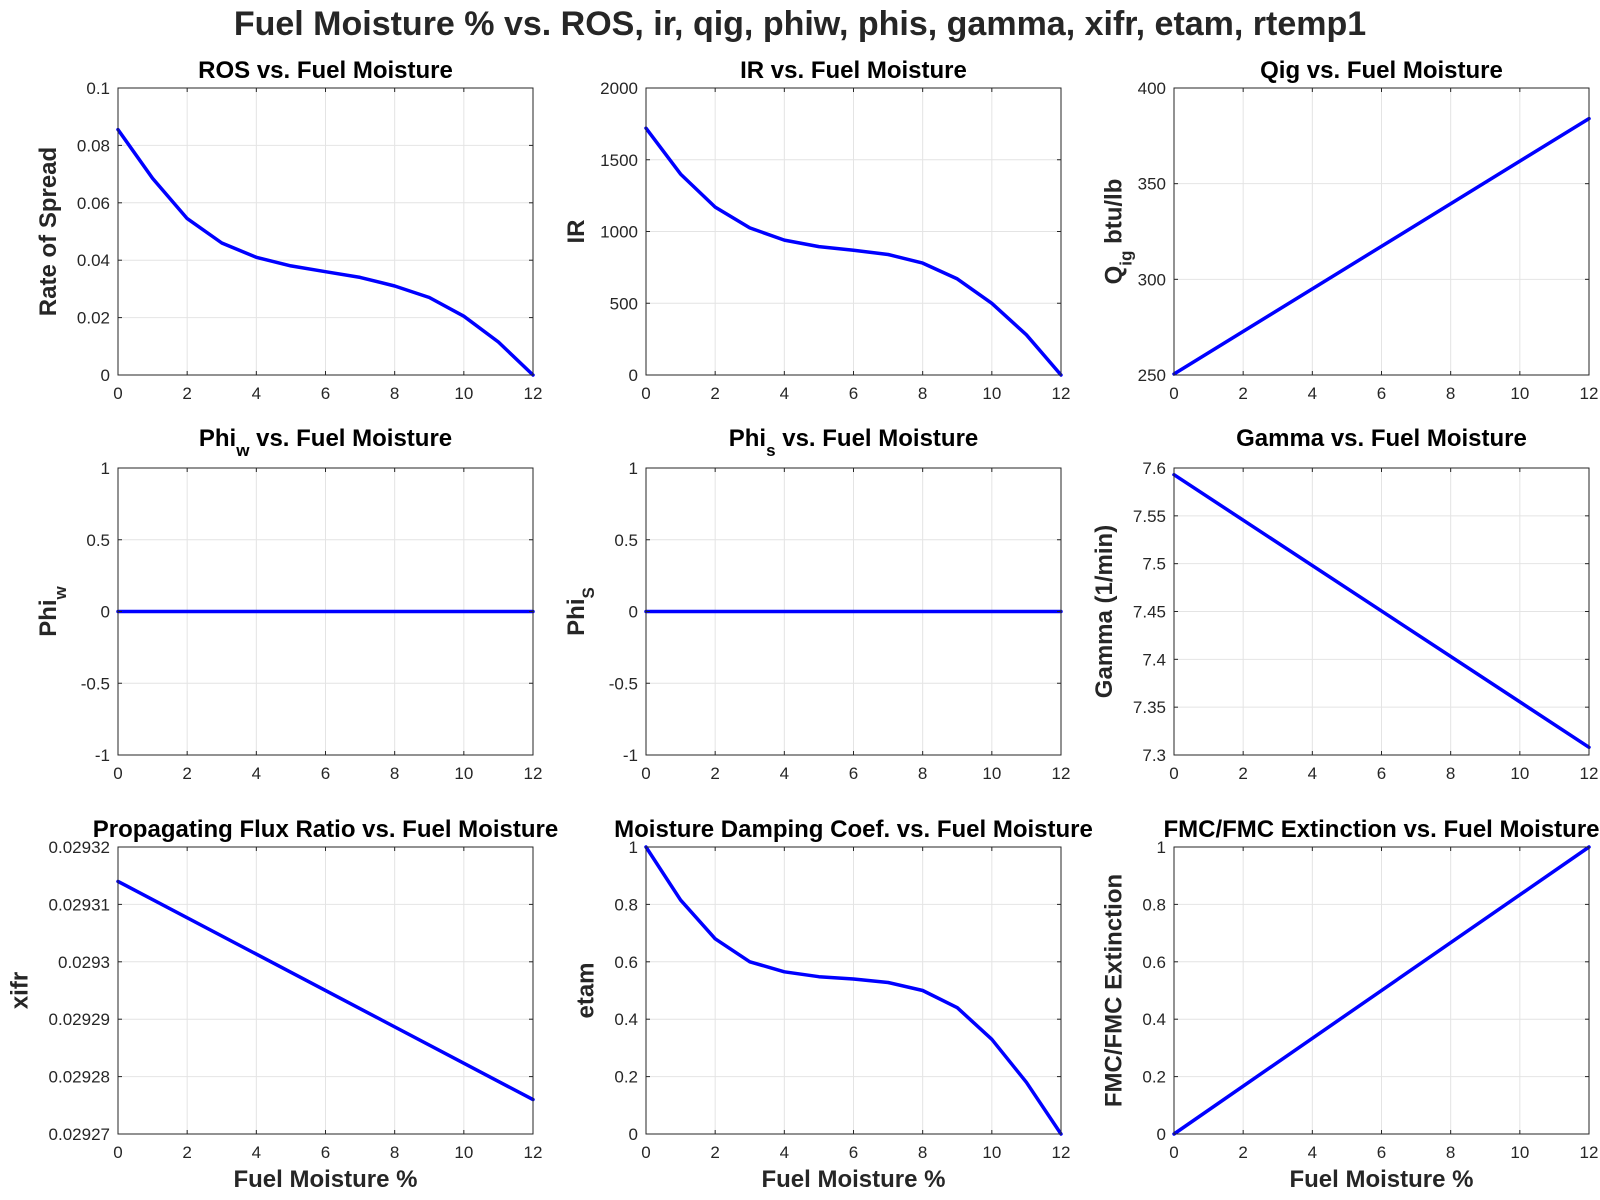 The width and height of the screenshot is (1600, 1200). What do you see at coordinates (1152, 184) in the screenshot?
I see `y-tick-label: 350` at bounding box center [1152, 184].